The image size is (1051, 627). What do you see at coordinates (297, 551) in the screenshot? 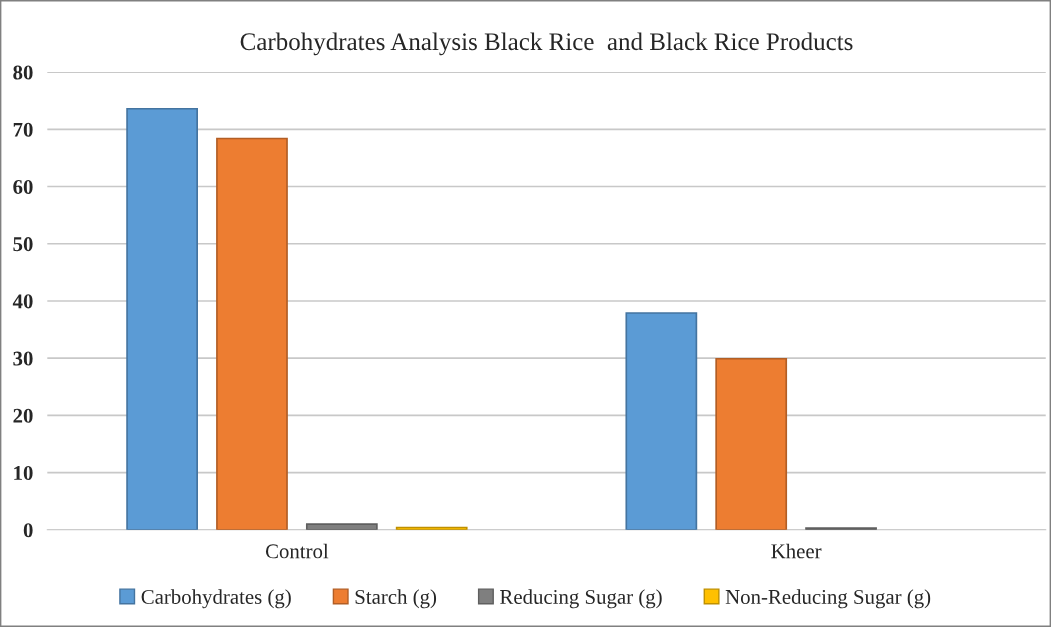
I see `x-tick-label: Control` at bounding box center [297, 551].